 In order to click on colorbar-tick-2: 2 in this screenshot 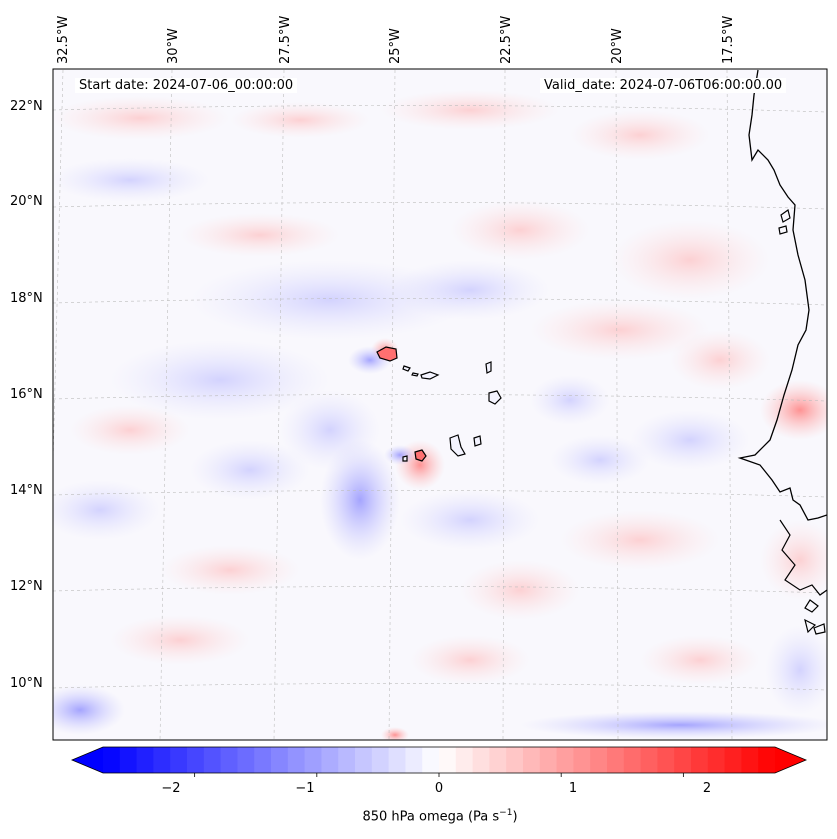, I will do `click(707, 788)`.